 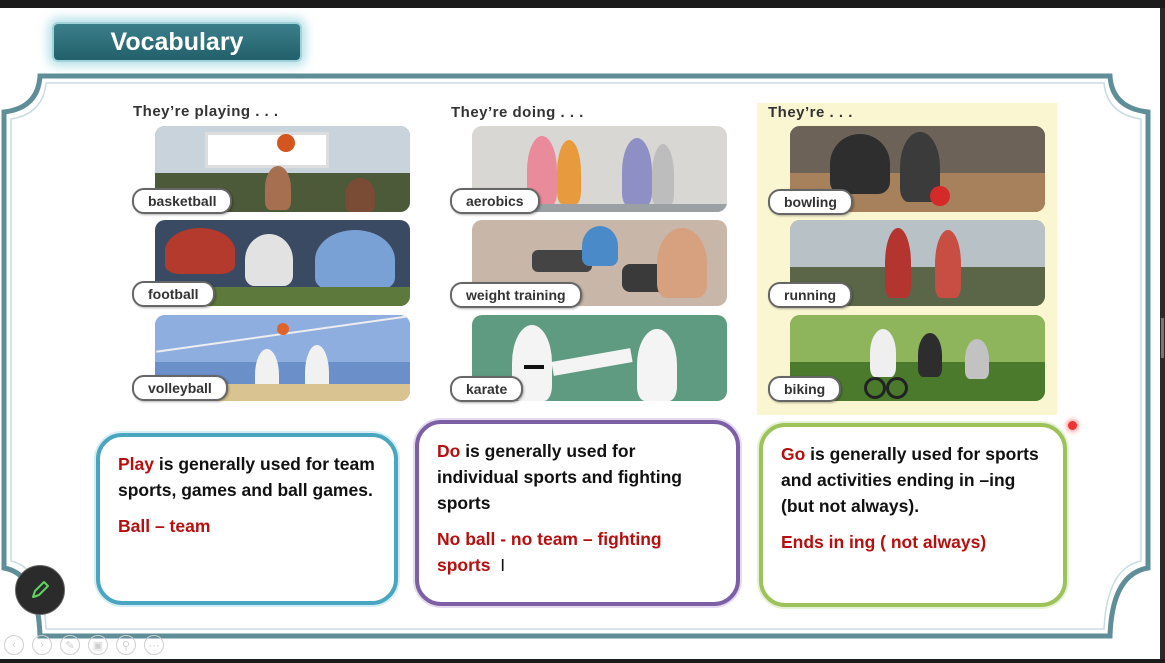 I want to click on slide-title: Vocabulary, so click(x=177, y=42).